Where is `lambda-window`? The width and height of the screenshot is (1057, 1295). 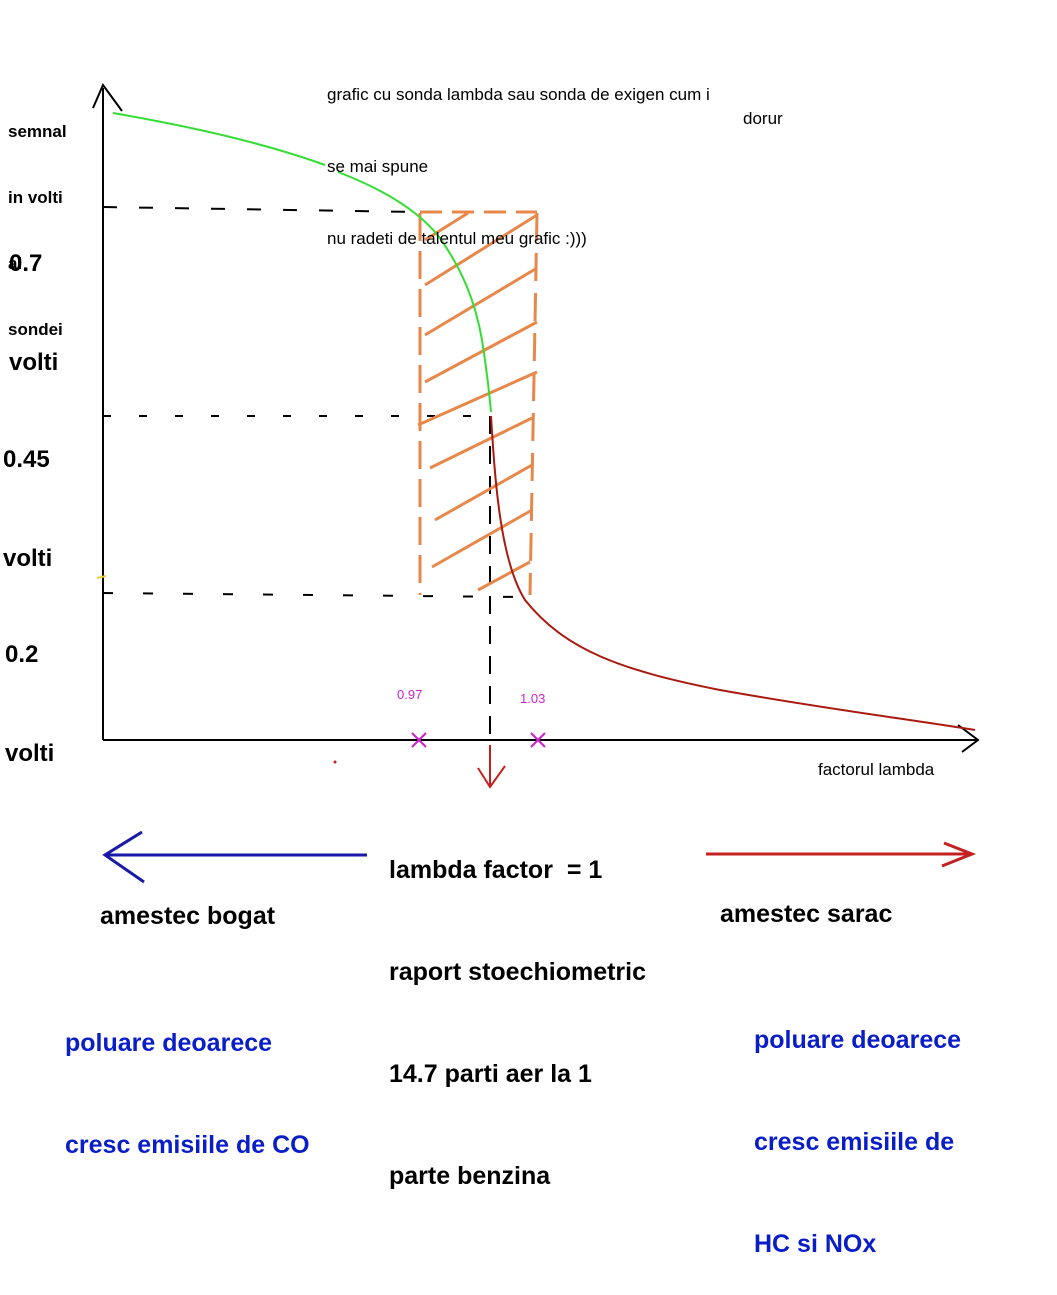 lambda-window is located at coordinates (478, 403).